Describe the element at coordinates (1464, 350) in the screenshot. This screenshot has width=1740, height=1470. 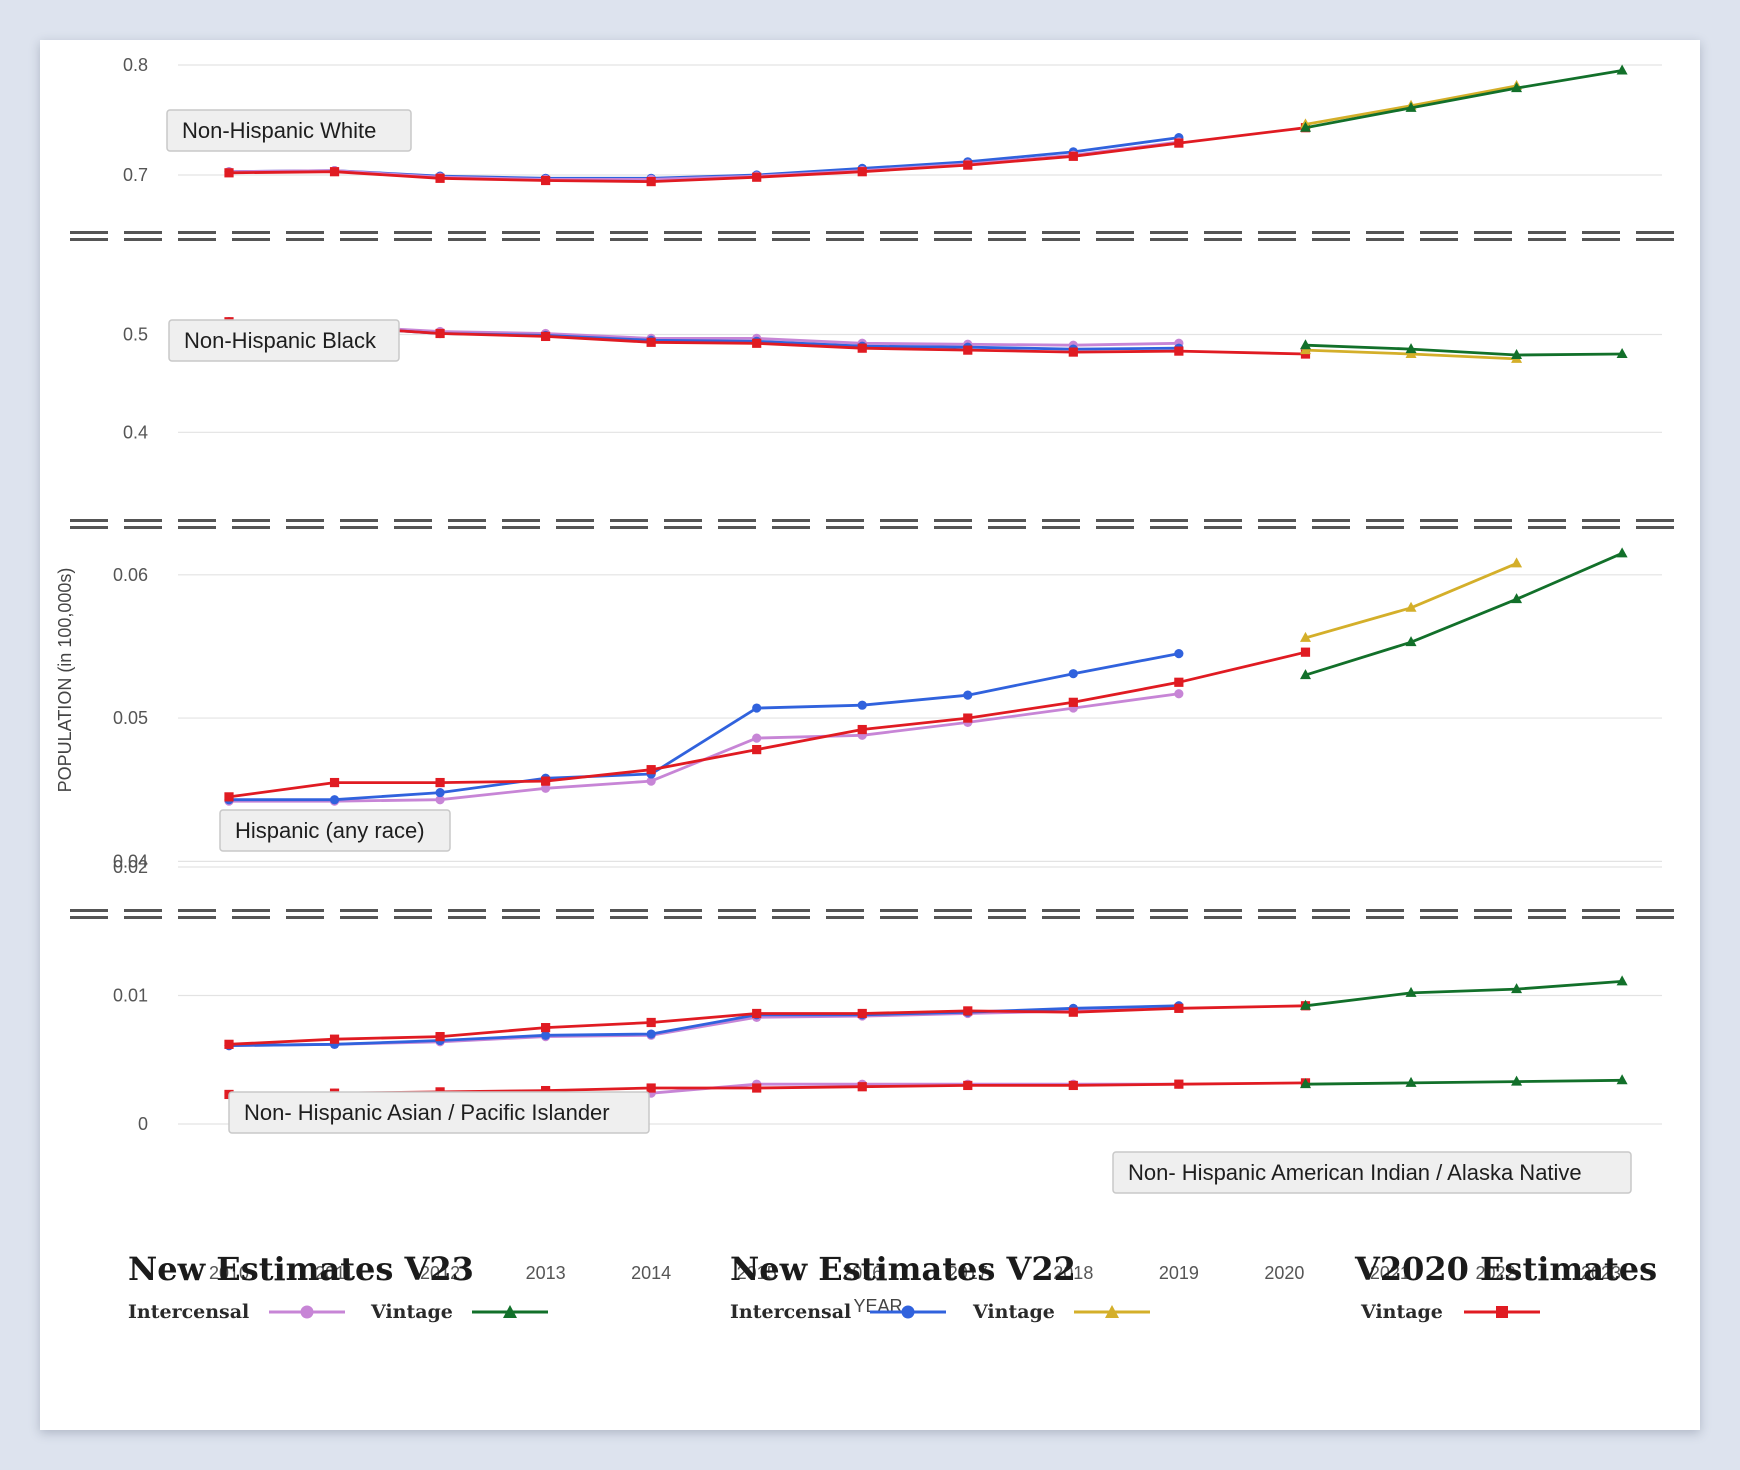
I see `series-line-black-v23_vintage` at that location.